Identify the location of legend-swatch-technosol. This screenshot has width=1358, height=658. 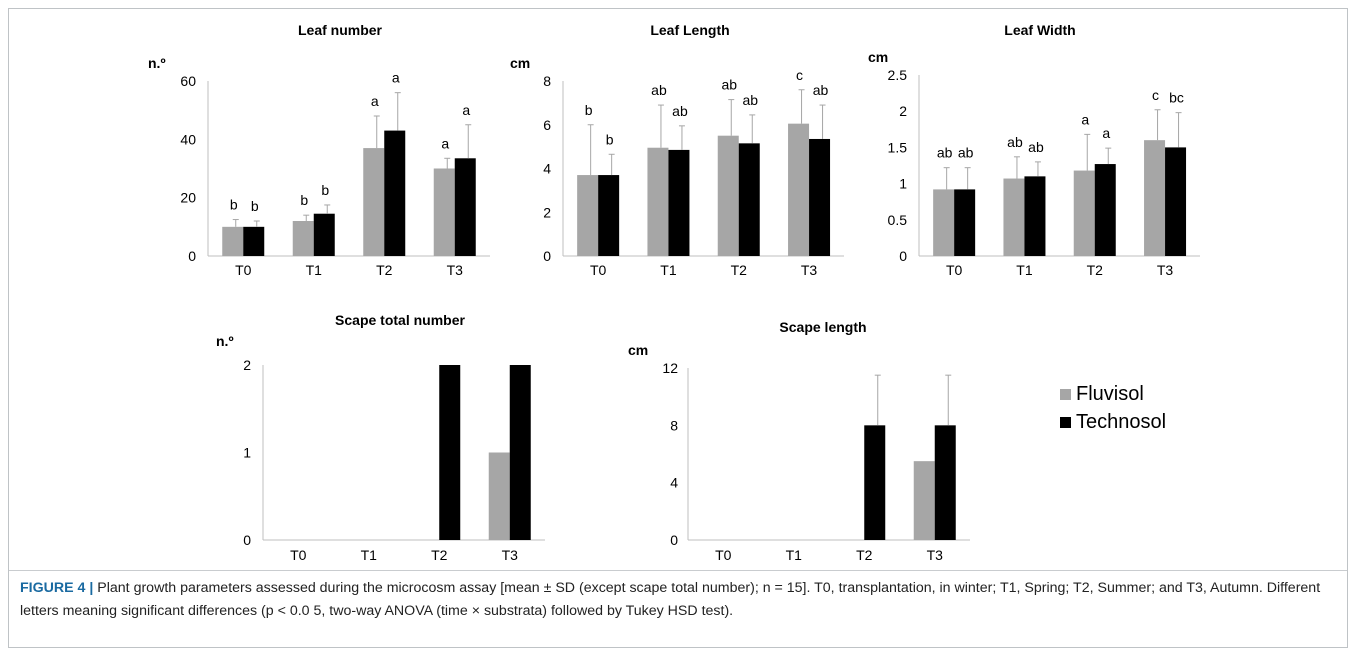
(1065, 422).